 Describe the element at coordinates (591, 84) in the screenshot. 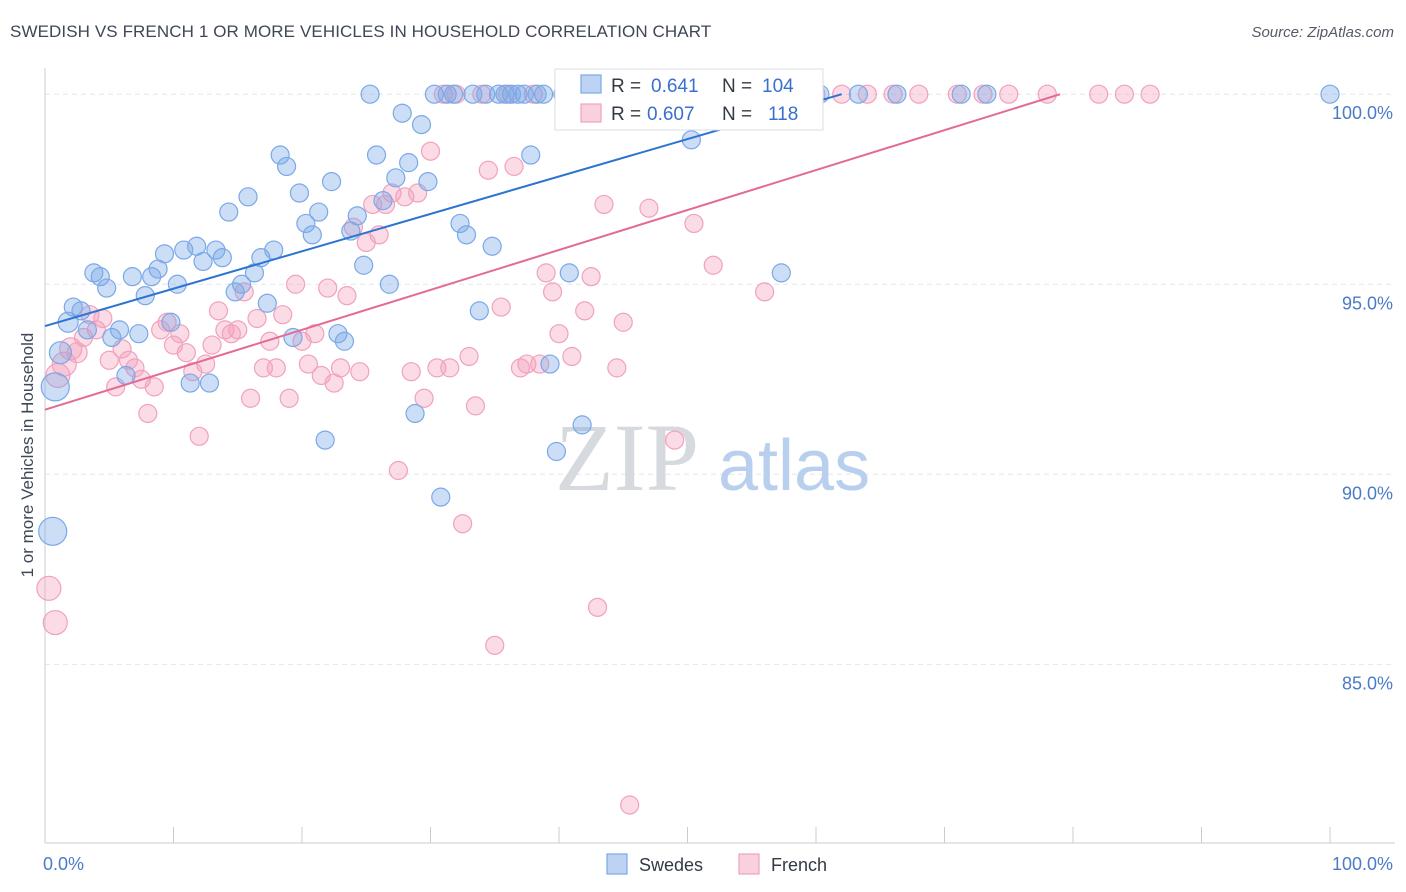

I see `stats-swatch-swedes` at that location.